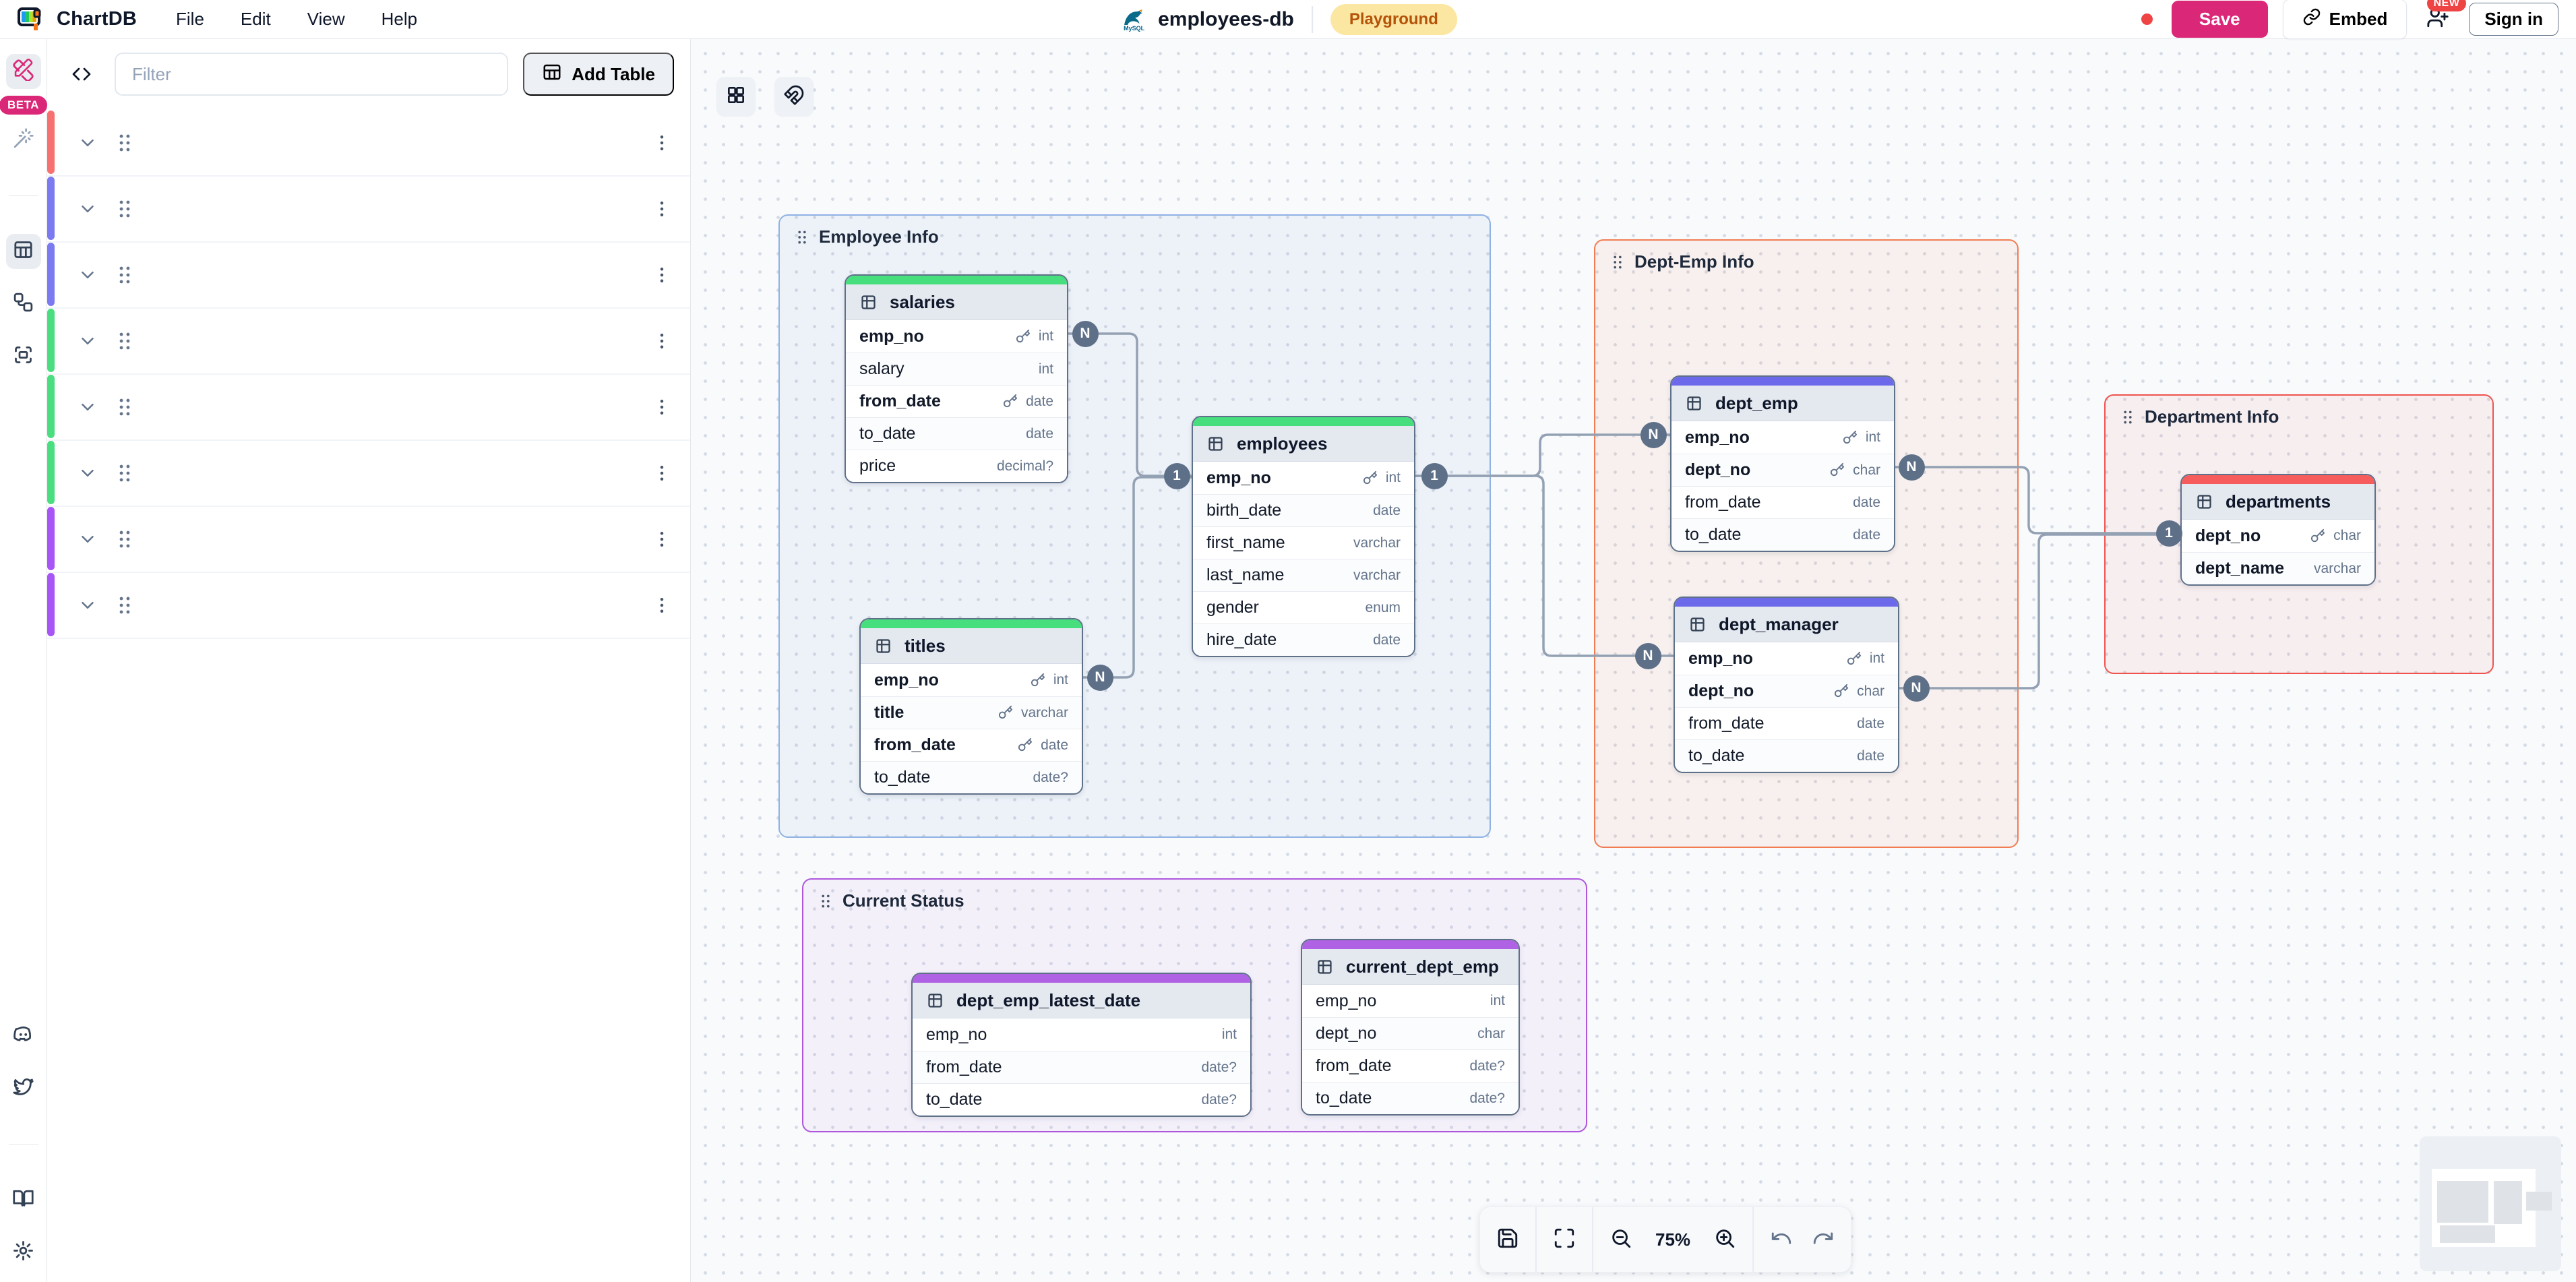  I want to click on table-node-header: departments, so click(2278, 502).